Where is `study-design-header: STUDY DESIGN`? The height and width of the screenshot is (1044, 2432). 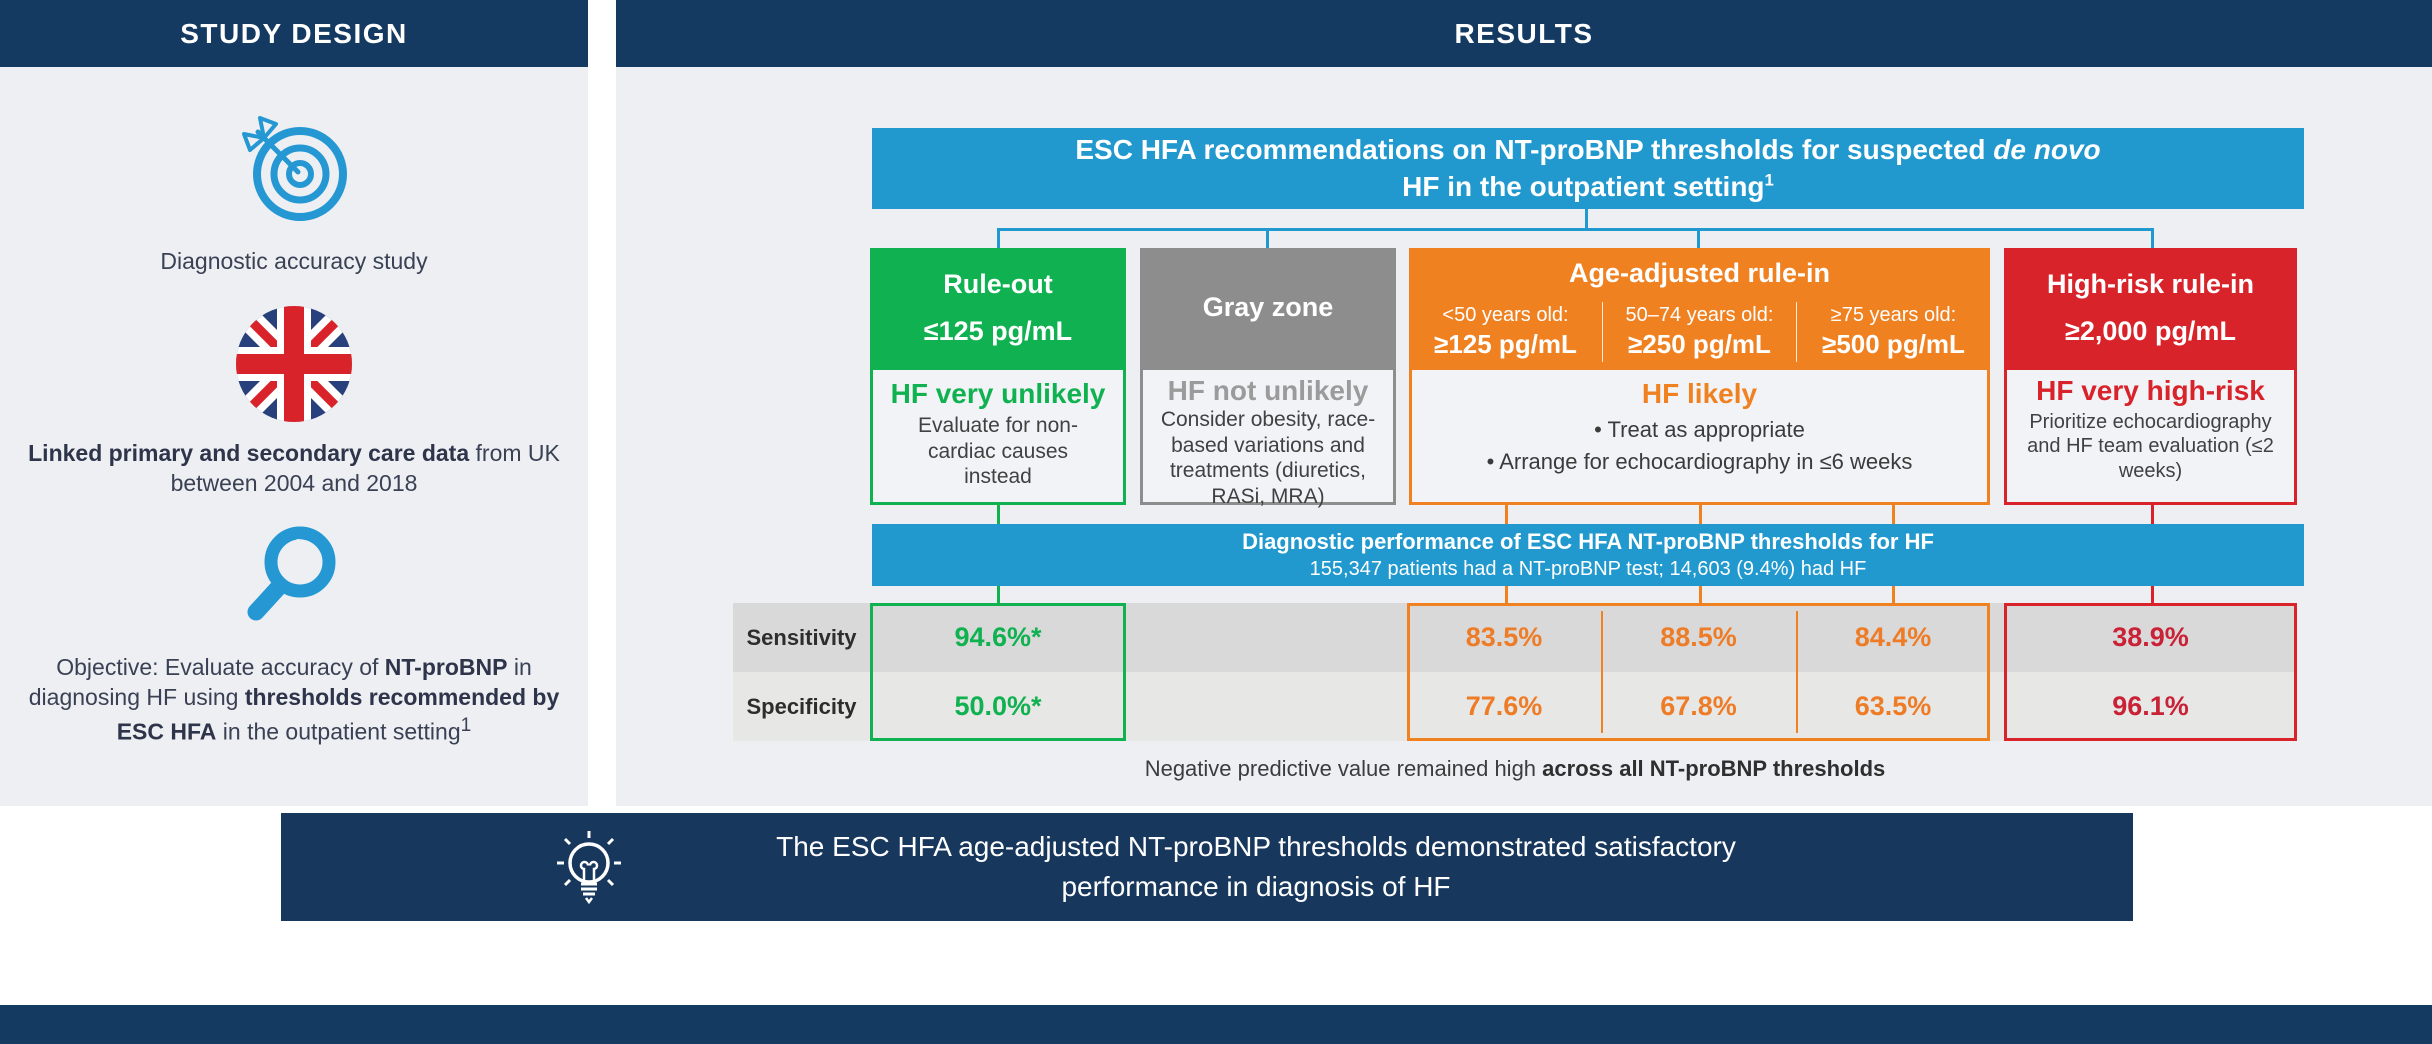 study-design-header: STUDY DESIGN is located at coordinates (294, 33).